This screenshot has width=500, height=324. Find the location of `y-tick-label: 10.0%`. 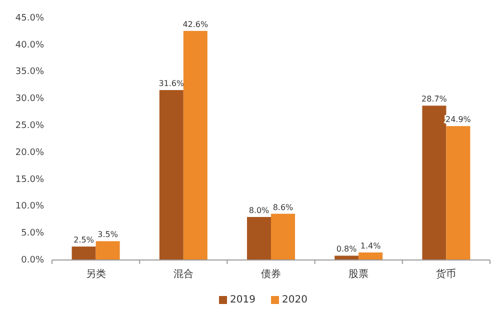

y-tick-label: 10.0% is located at coordinates (29, 207).